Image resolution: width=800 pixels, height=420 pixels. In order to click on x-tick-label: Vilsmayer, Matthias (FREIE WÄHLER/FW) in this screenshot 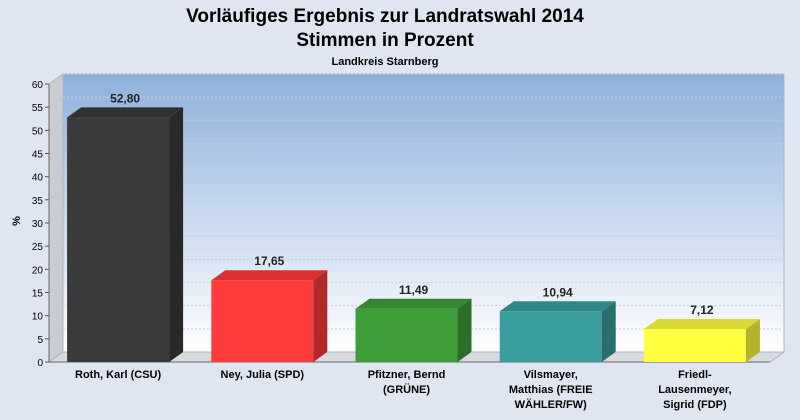, I will do `click(551, 390)`.